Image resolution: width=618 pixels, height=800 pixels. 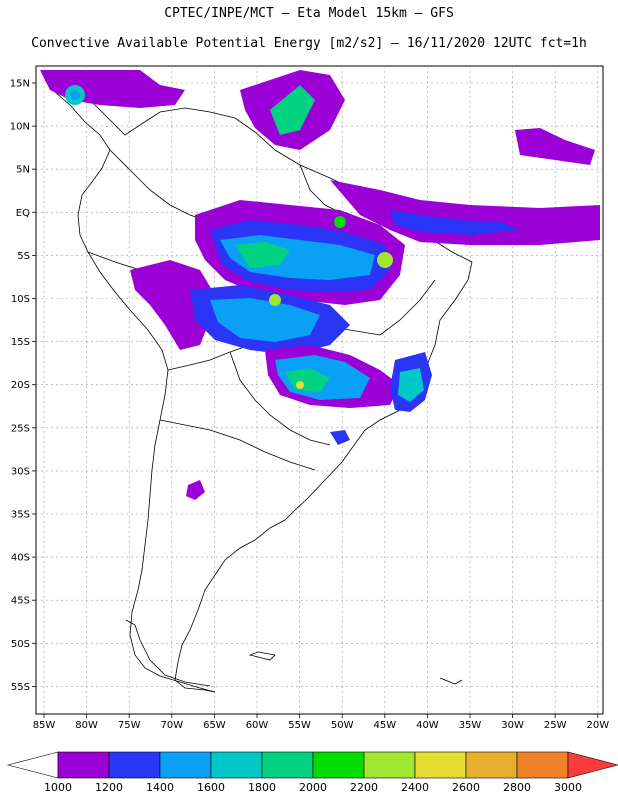 What do you see at coordinates (597, 725) in the screenshot?
I see `longitude-label: 20W` at bounding box center [597, 725].